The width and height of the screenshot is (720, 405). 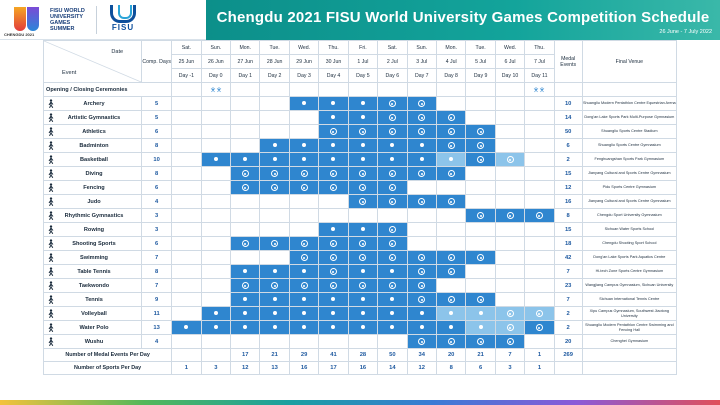 What do you see at coordinates (157, 201) in the screenshot?
I see `comp-days-cell: 4` at bounding box center [157, 201].